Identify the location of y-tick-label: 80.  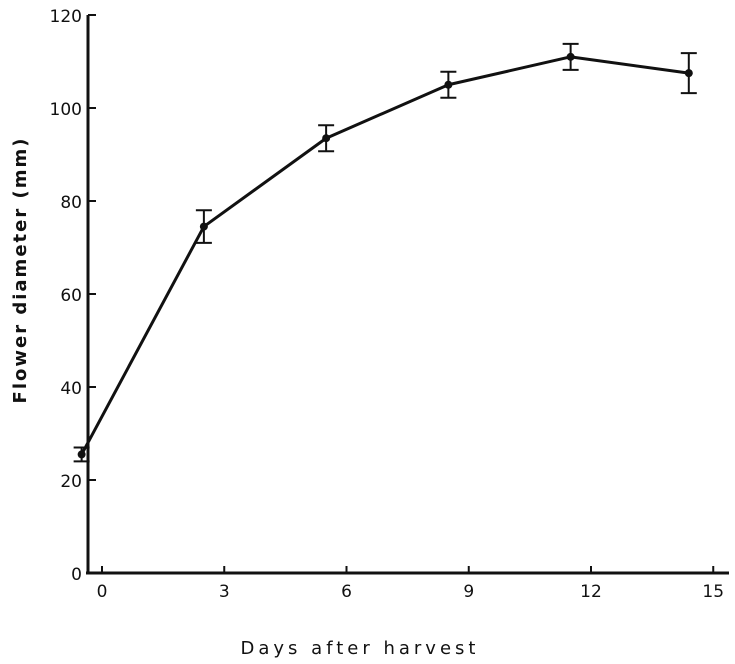
(71, 203).